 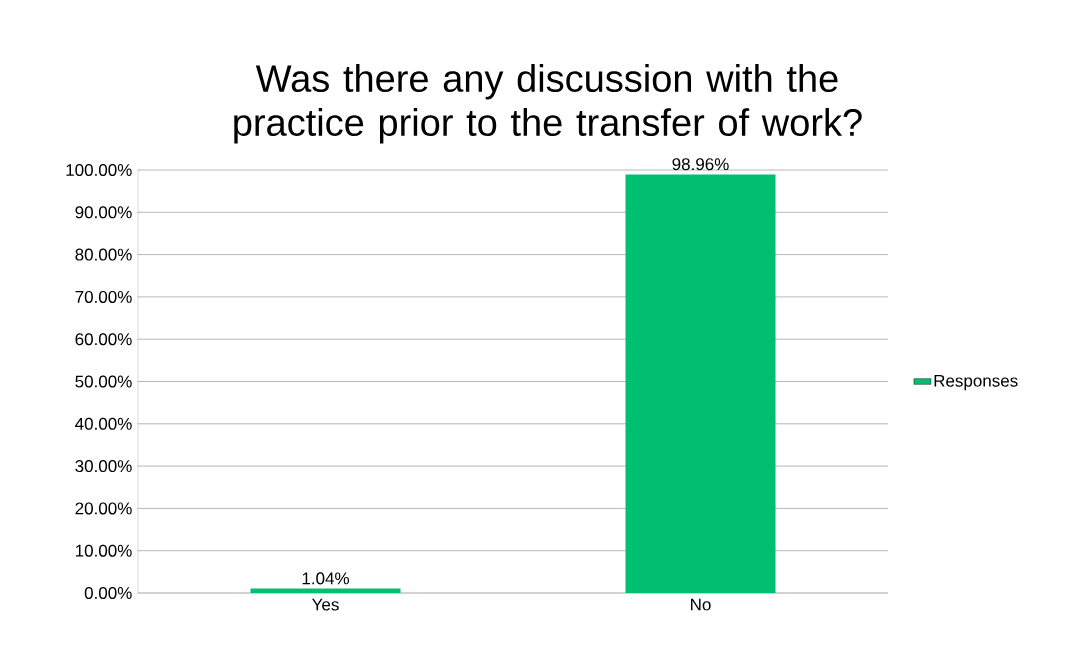 What do you see at coordinates (108, 593) in the screenshot?
I see `y-tick-label: 0.00%` at bounding box center [108, 593].